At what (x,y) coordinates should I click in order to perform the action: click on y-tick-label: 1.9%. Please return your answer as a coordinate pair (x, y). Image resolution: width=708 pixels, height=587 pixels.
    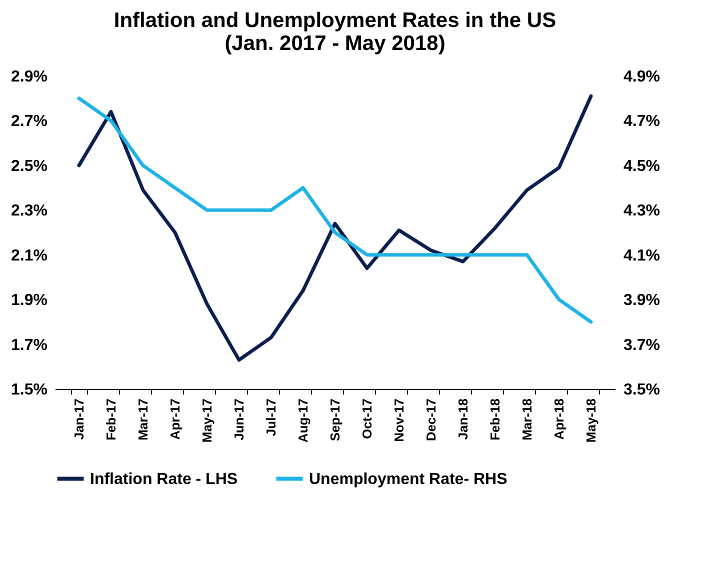
    Looking at the image, I should click on (29, 301).